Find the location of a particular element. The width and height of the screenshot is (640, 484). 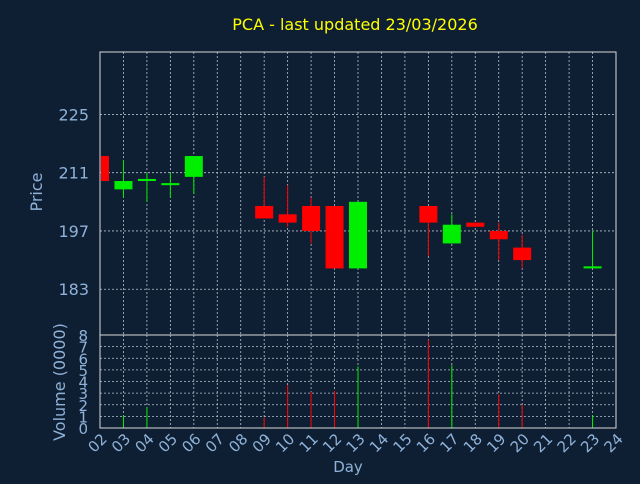

volume-tick-label: 1 is located at coordinates (83, 417).